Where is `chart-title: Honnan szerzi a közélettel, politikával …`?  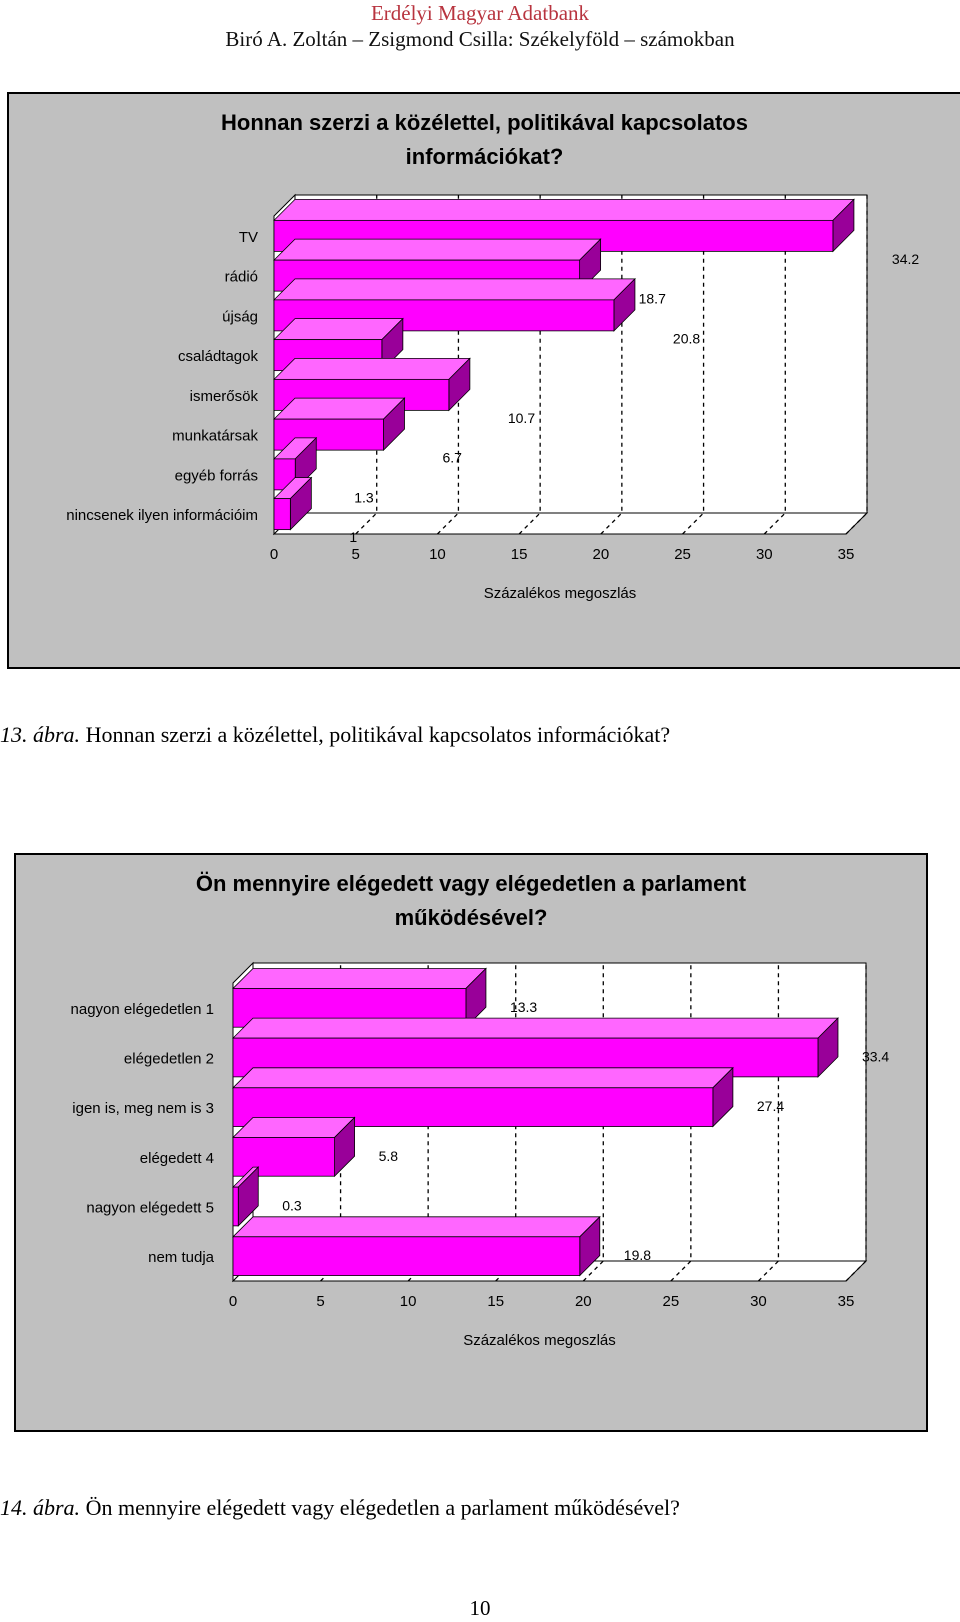 chart-title: Honnan szerzi a közélettel, politikával … is located at coordinates (484, 139).